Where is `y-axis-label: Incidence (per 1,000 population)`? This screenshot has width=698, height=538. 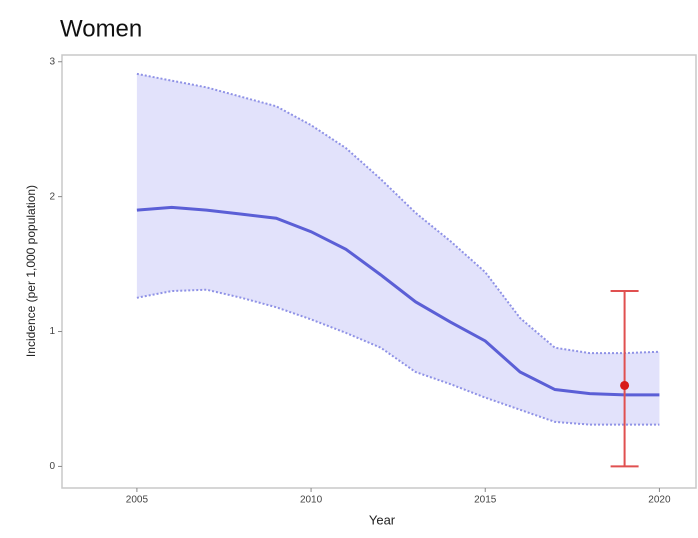 y-axis-label: Incidence (per 1,000 population) is located at coordinates (31, 271).